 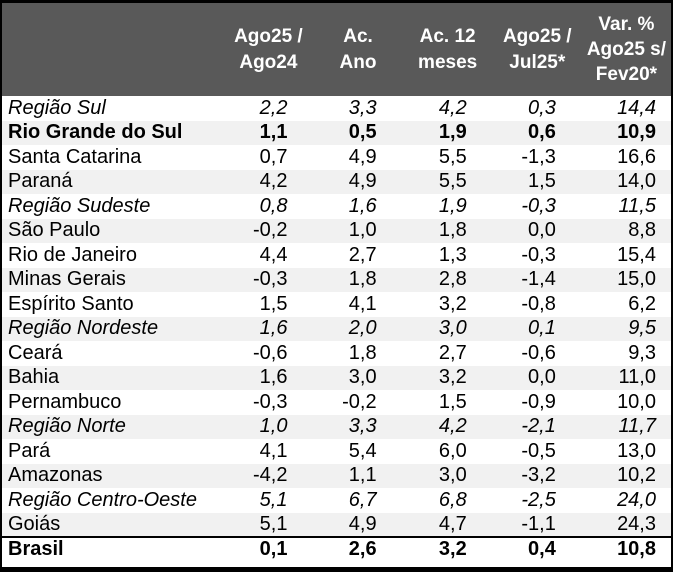 I want to click on value-cell: 9,3, so click(x=642, y=352).